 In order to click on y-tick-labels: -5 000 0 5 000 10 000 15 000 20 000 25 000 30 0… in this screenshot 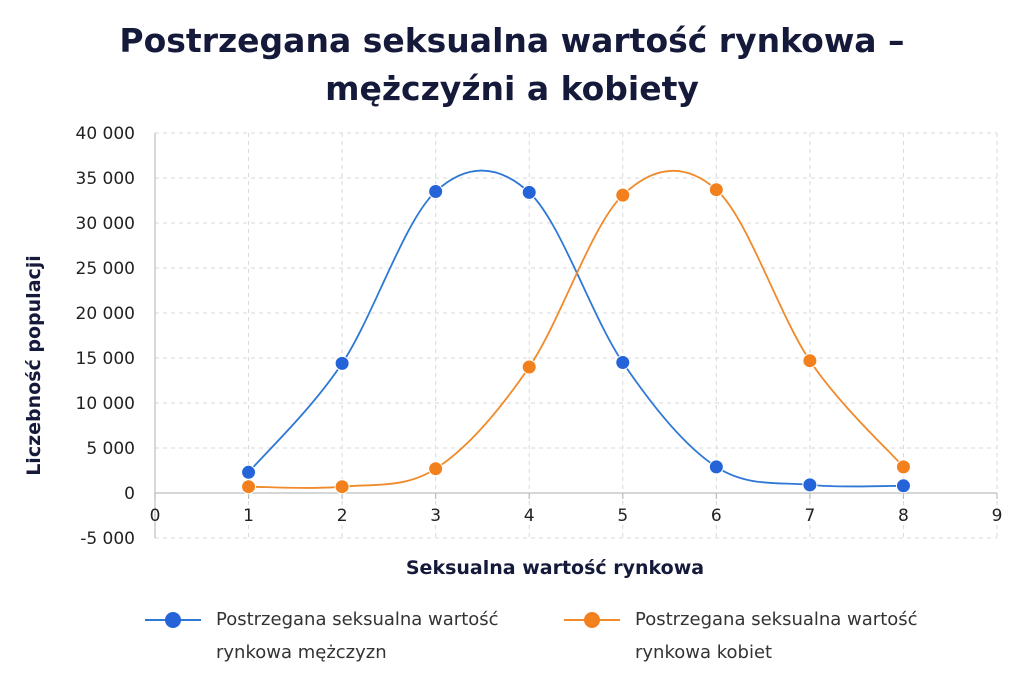, I will do `click(105, 336)`.